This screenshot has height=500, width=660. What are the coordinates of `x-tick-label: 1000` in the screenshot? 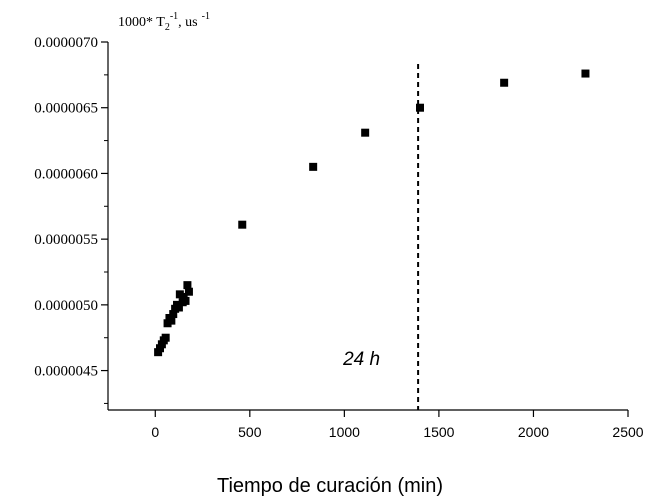 It's located at (344, 432).